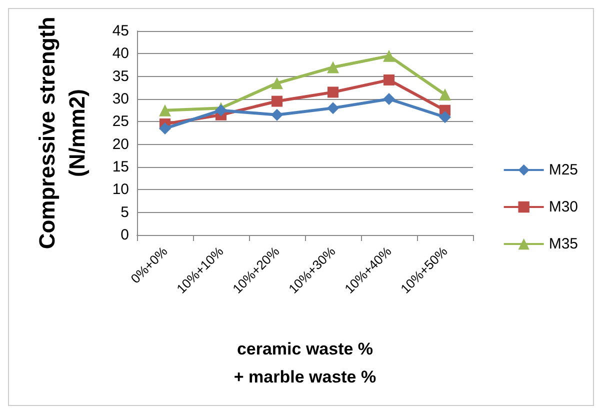 This screenshot has width=602, height=414. What do you see at coordinates (120, 53) in the screenshot?
I see `y-tick-label: 40` at bounding box center [120, 53].